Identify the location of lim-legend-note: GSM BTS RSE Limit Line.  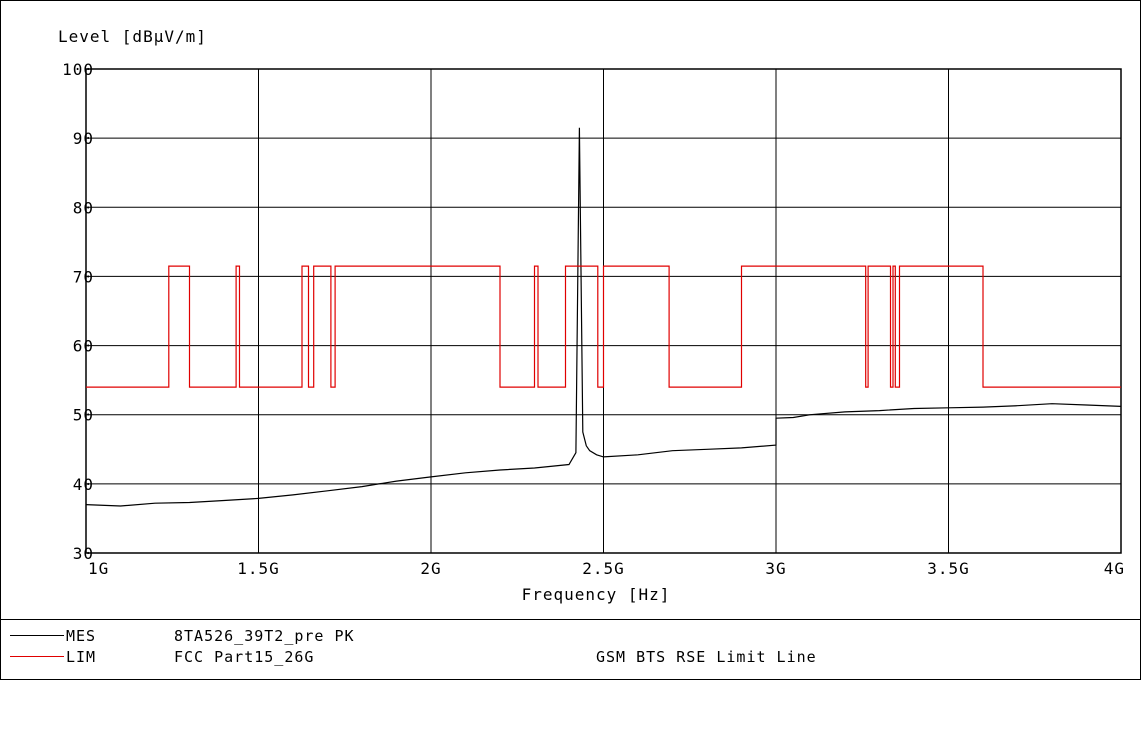
(706, 657).